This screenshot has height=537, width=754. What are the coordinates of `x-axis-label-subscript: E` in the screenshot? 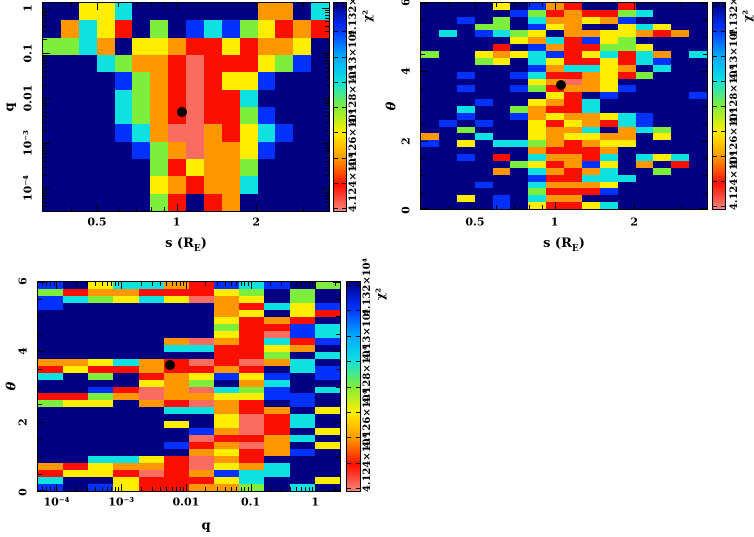 It's located at (197, 248).